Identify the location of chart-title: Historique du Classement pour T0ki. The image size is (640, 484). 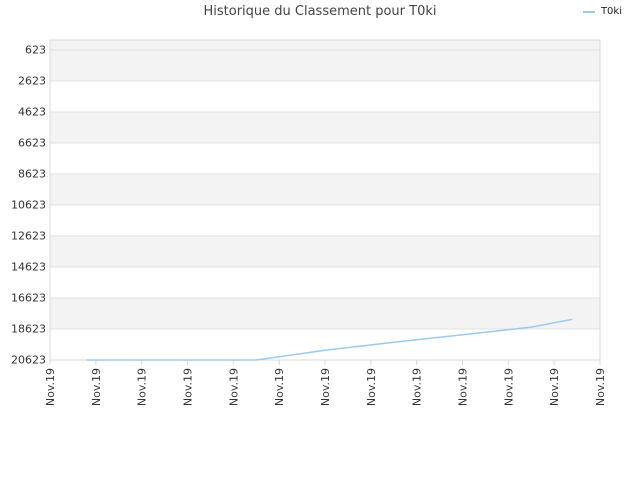
(320, 11).